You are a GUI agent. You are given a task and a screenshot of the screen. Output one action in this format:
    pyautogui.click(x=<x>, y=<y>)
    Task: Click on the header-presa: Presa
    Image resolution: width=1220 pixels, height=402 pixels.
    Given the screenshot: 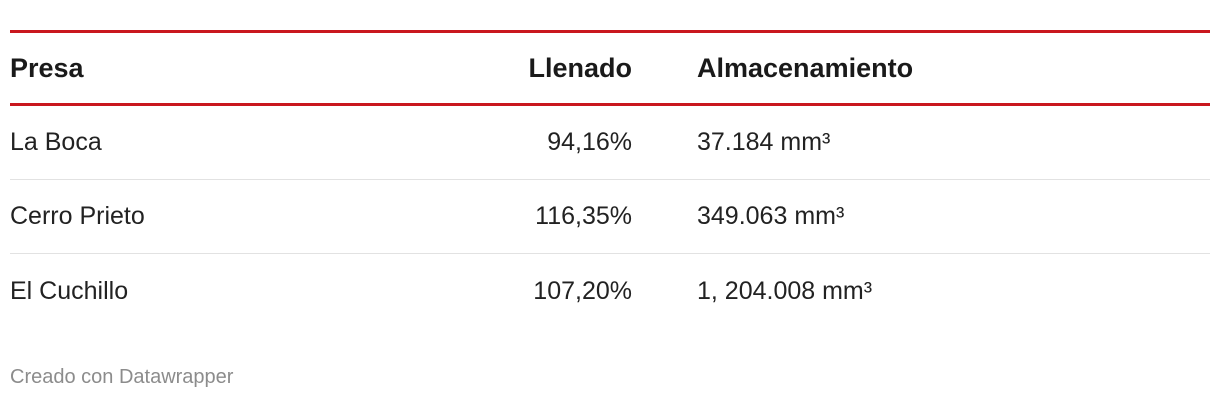 What is the action you would take?
    pyautogui.click(x=47, y=67)
    